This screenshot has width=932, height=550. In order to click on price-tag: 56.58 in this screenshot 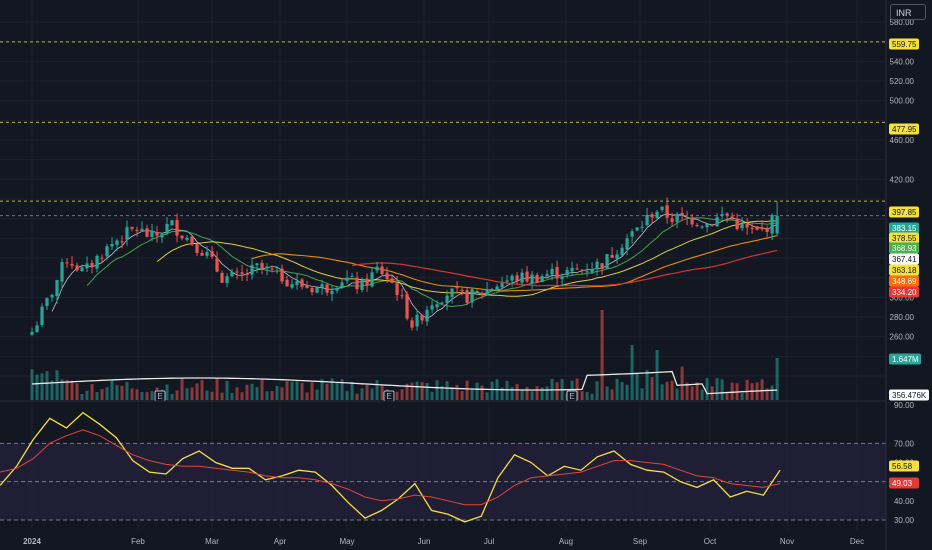, I will do `click(904, 466)`.